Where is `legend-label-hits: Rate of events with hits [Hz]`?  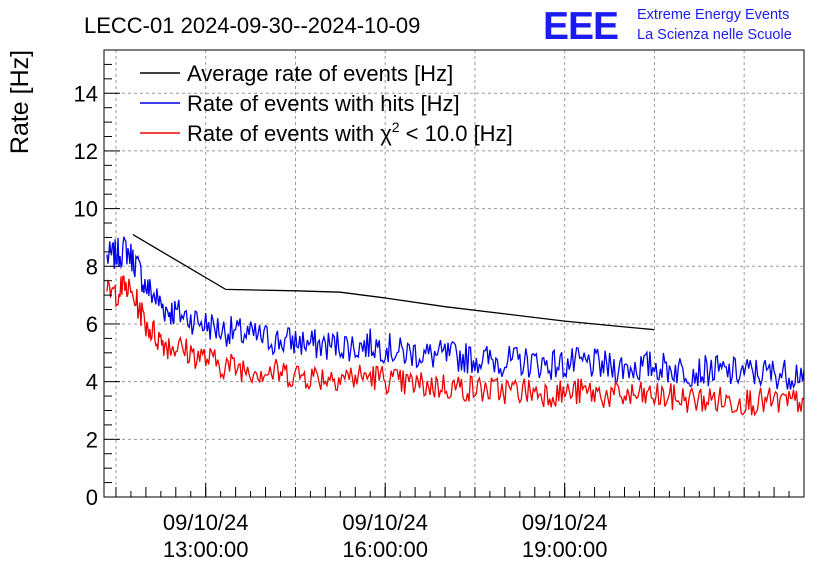 legend-label-hits: Rate of events with hits [Hz] is located at coordinates (323, 103).